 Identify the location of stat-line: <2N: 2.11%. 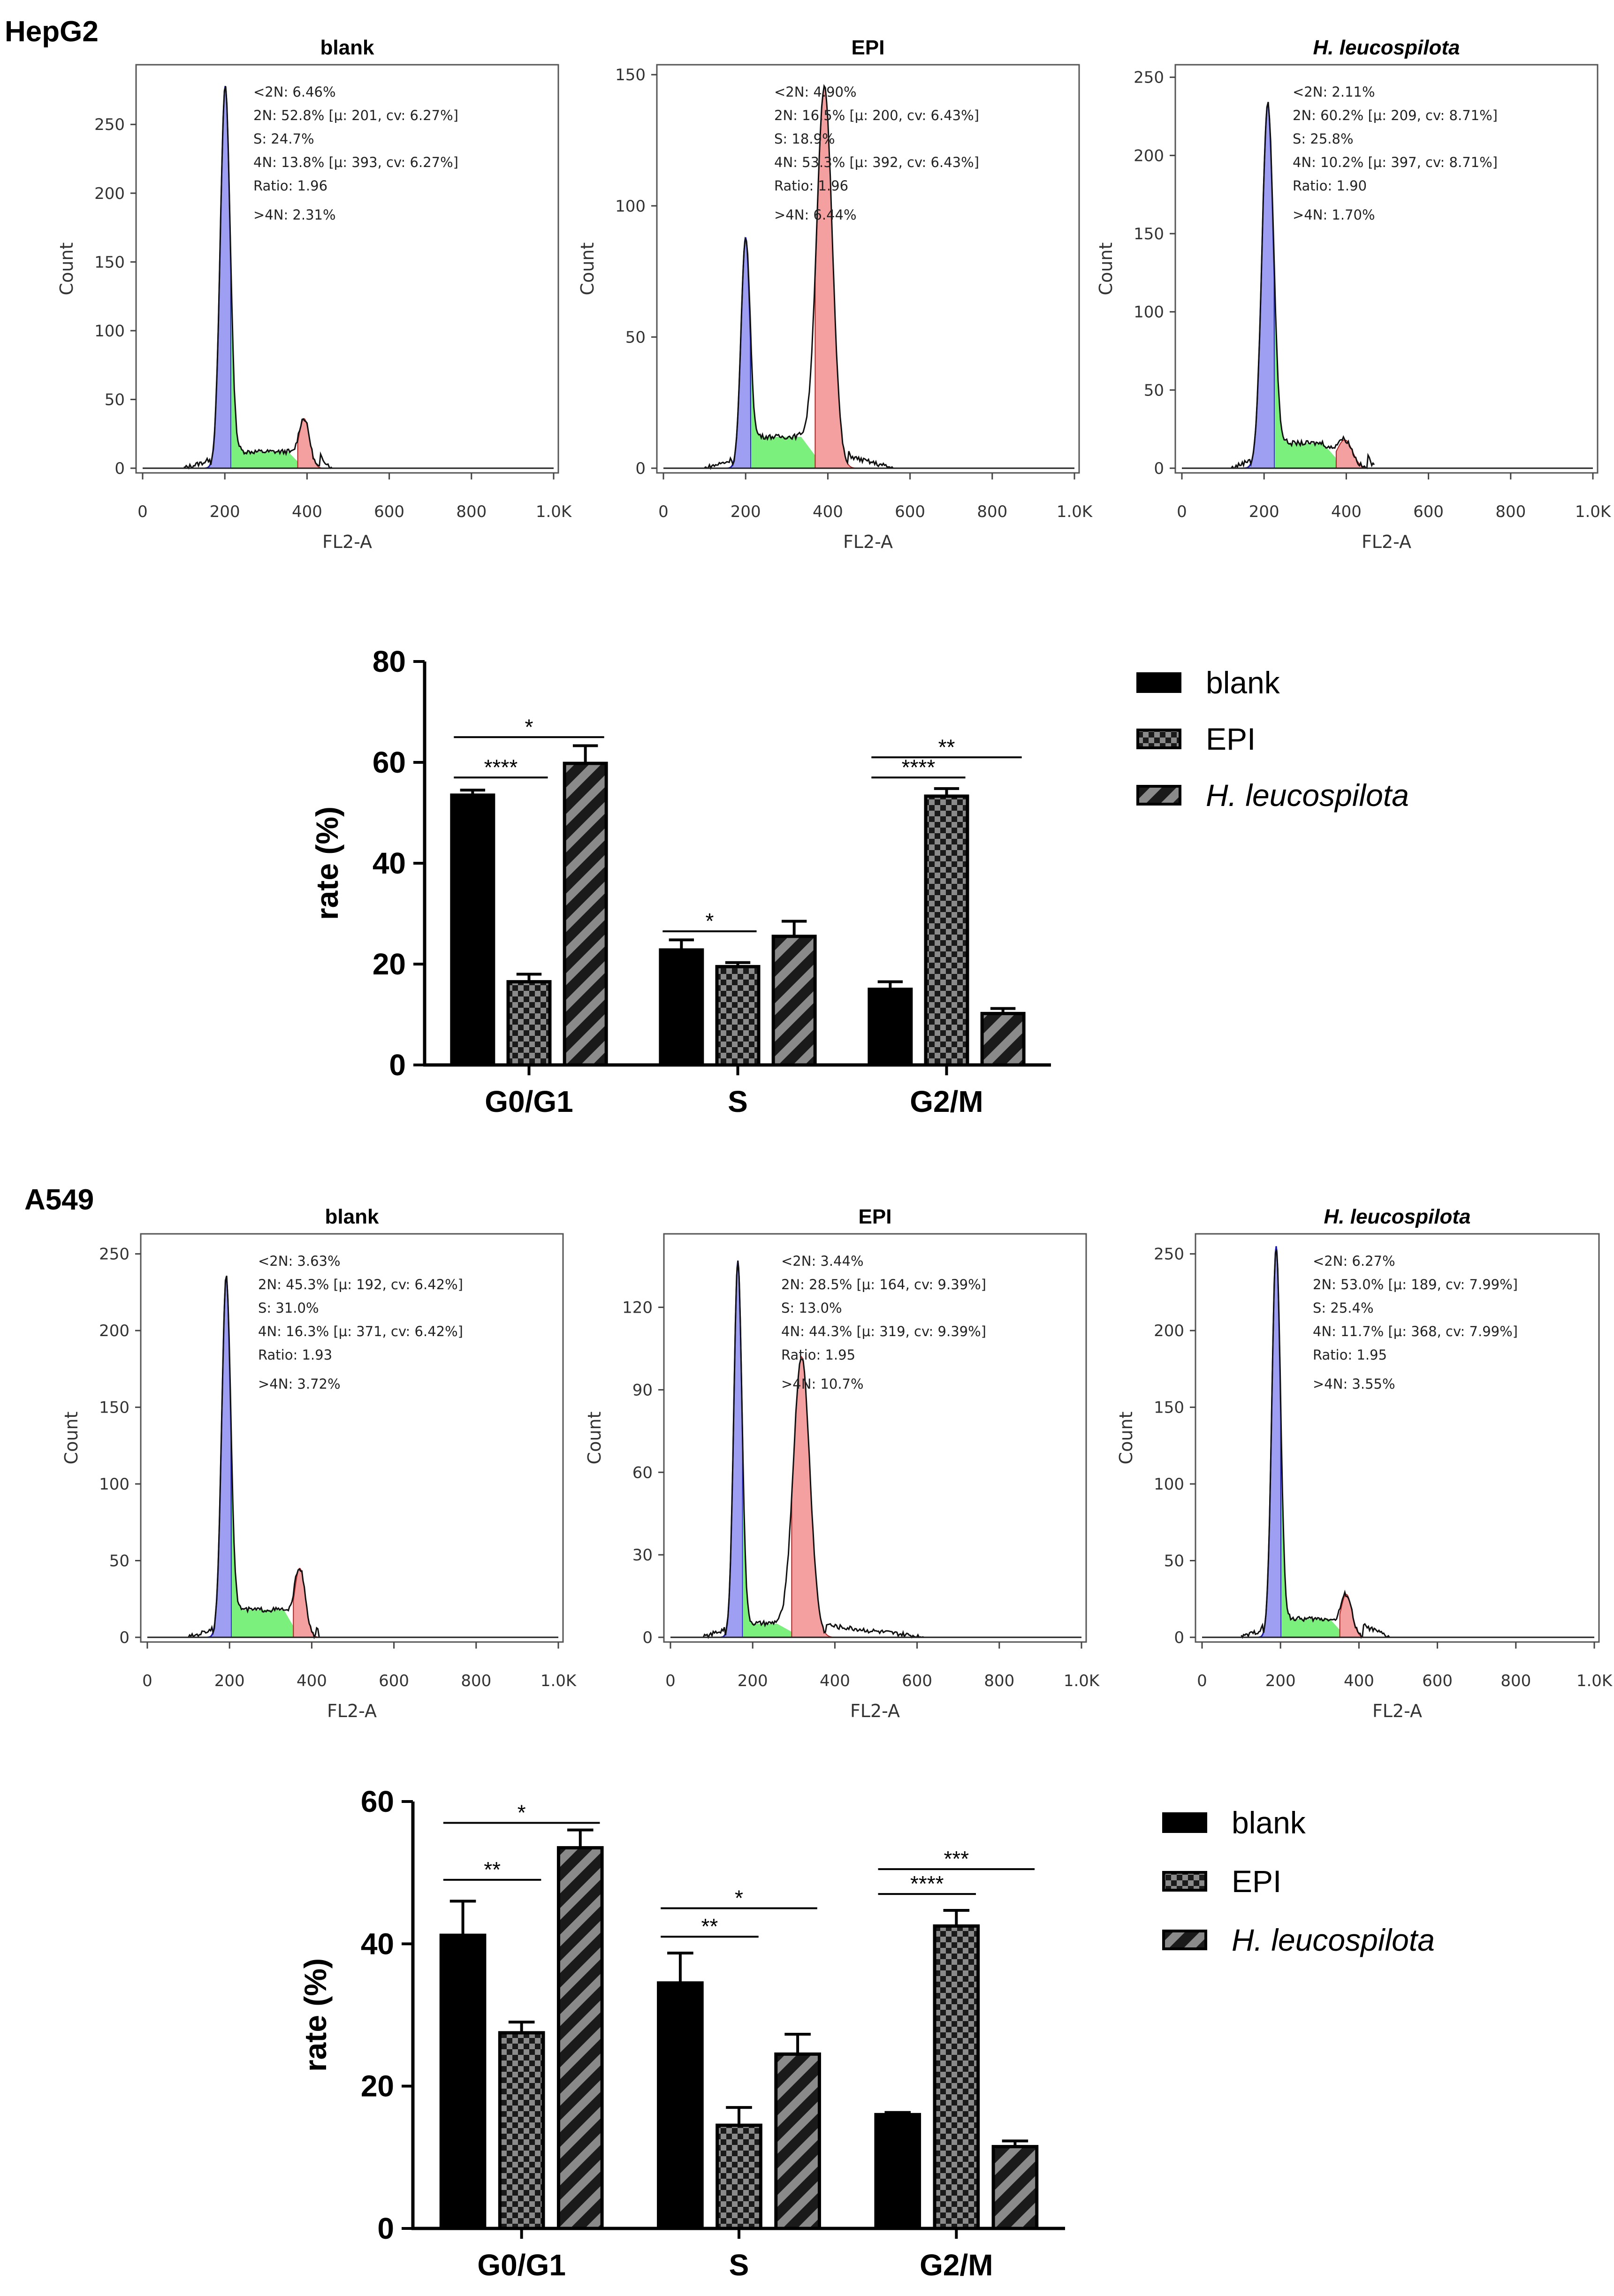
(1334, 92).